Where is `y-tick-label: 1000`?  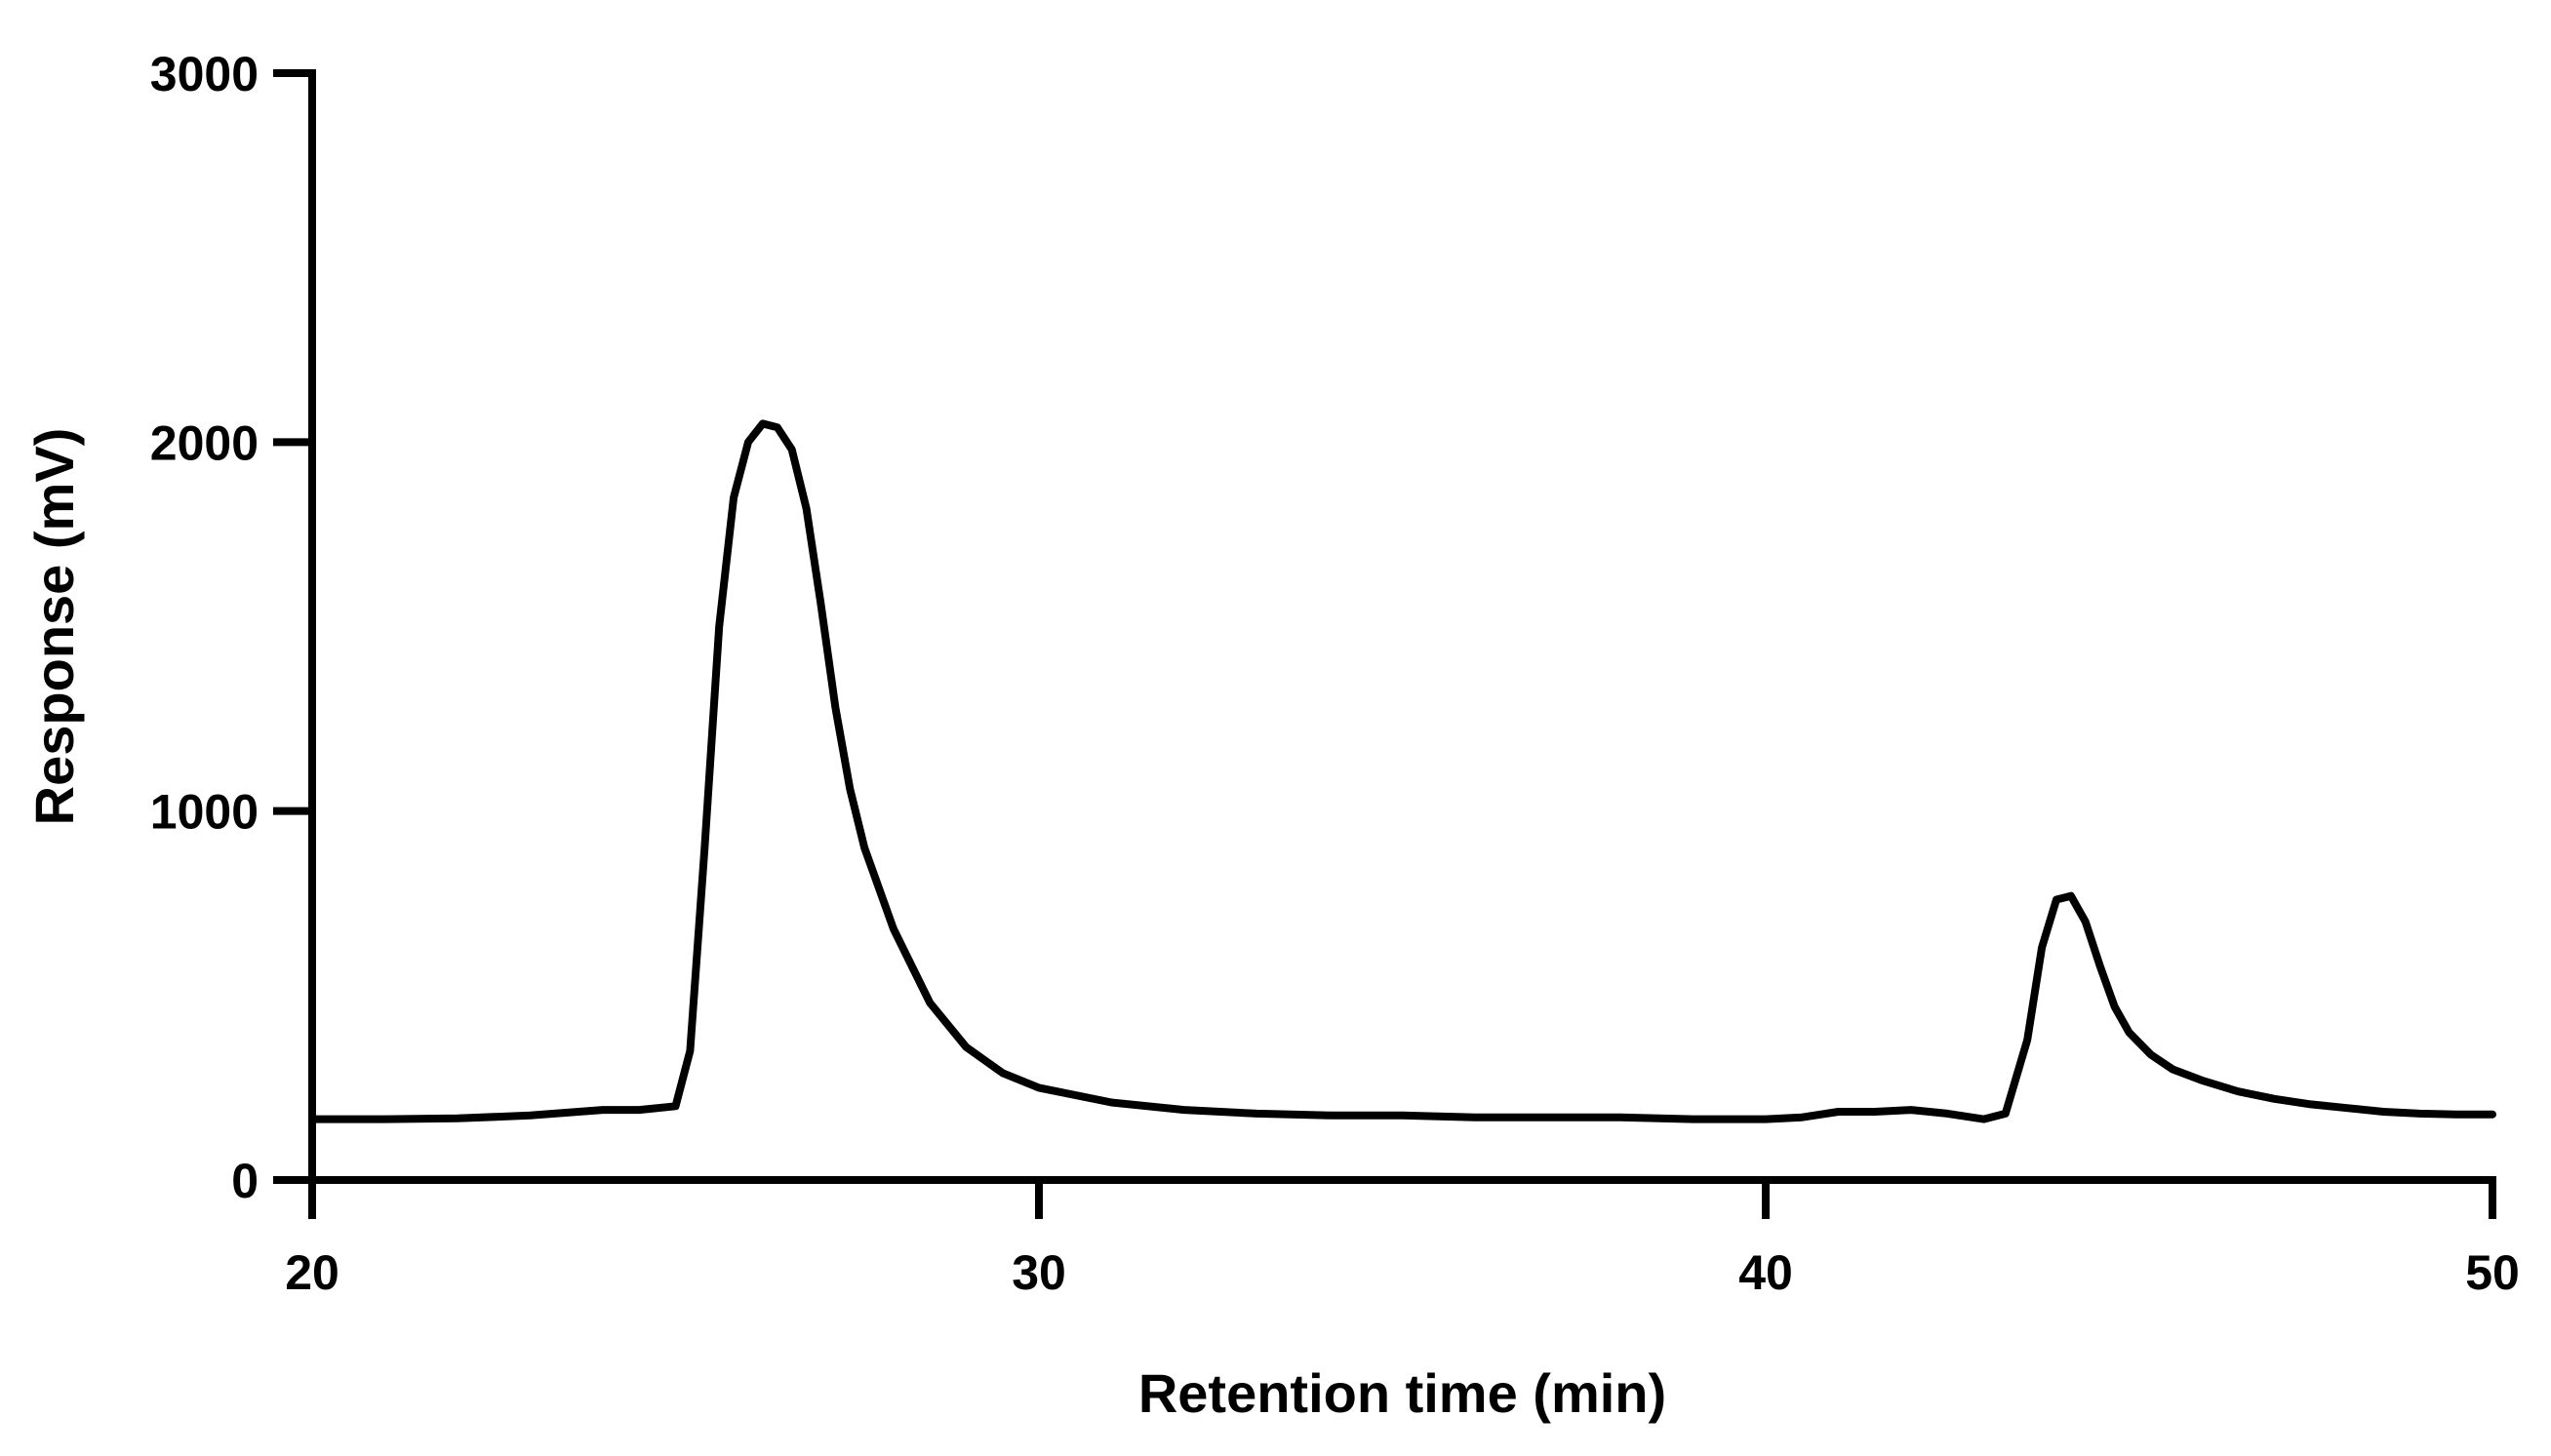
y-tick-label: 1000 is located at coordinates (205, 812).